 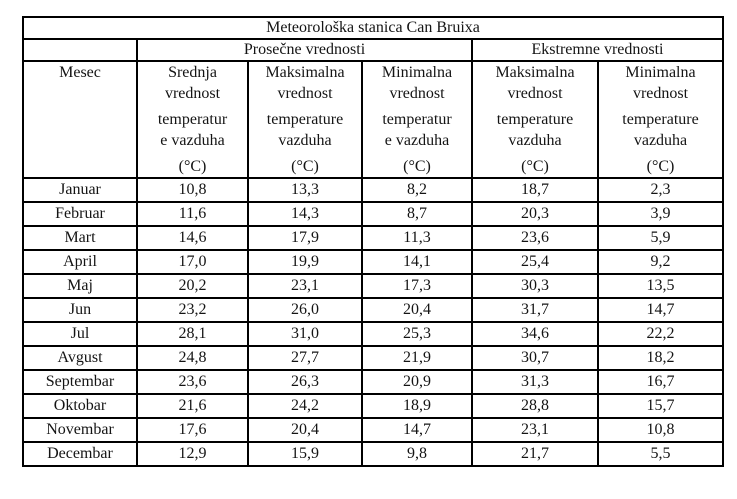 What do you see at coordinates (305, 454) in the screenshot?
I see `value-cell: 15,9` at bounding box center [305, 454].